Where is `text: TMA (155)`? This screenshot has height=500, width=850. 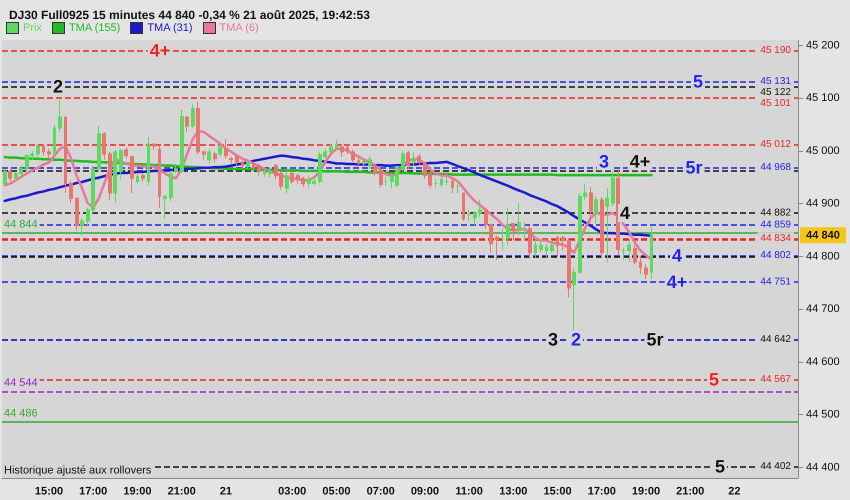
text: TMA (155) is located at coordinates (94, 28).